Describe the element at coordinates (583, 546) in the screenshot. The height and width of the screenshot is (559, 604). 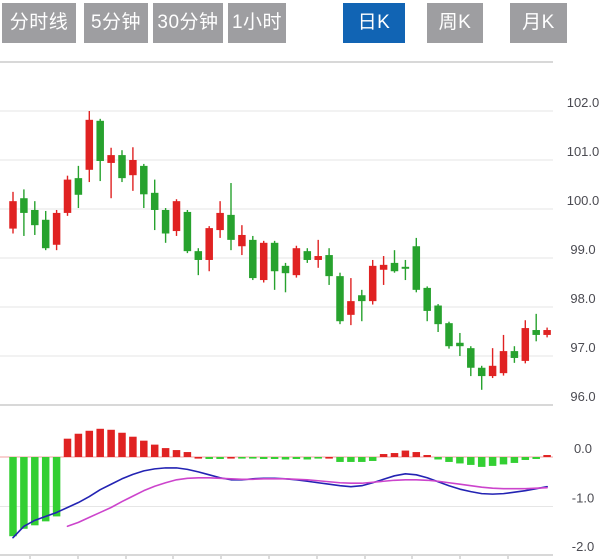
I see `macd-axis-label: -2.0` at that location.